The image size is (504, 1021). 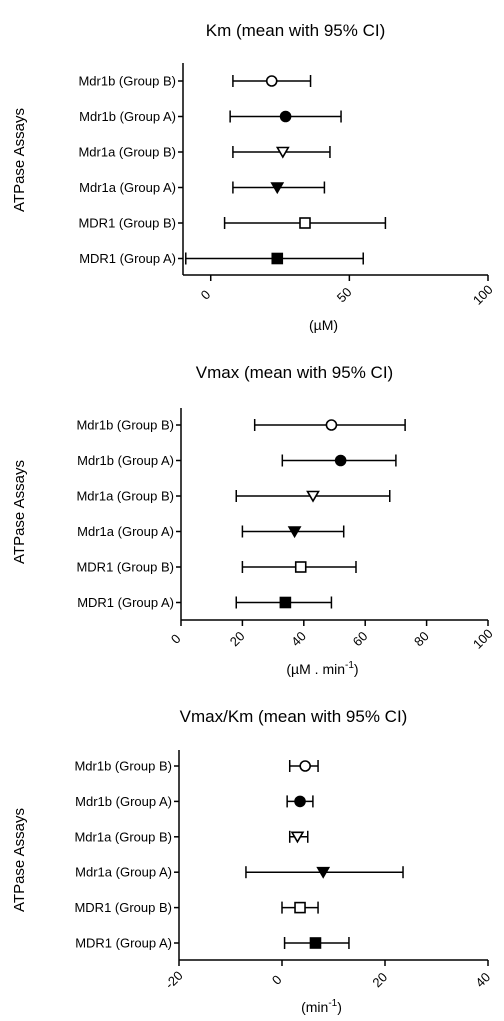 I want to click on chart1-y-axis-label: ATPase Assays, so click(x=19, y=160).